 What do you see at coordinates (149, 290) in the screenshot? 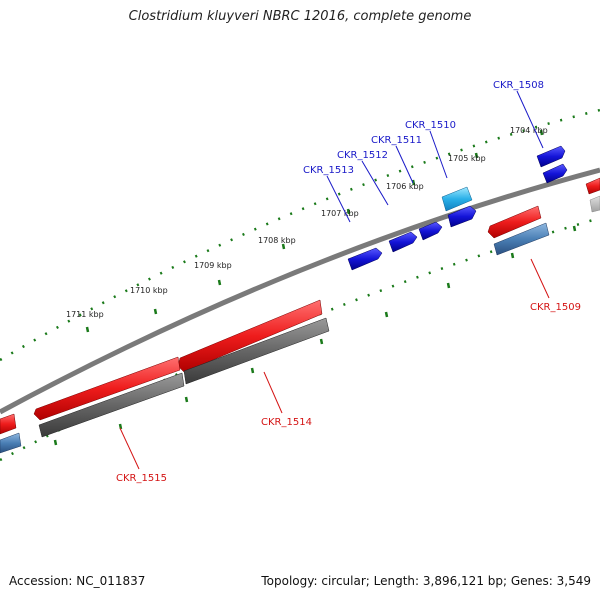
I see `scale-label-1710: 1710 kbp` at bounding box center [149, 290].